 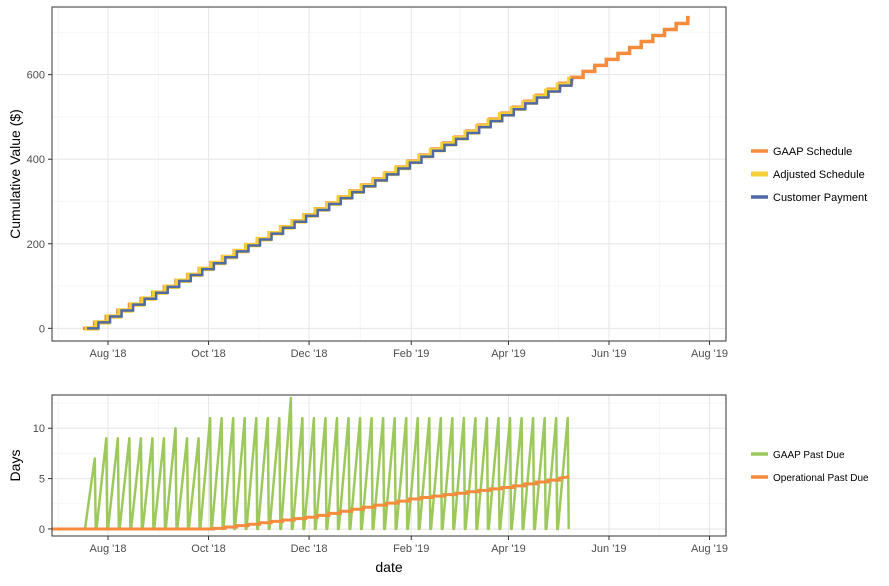 I want to click on y-tick-label: 5, so click(x=42, y=480).